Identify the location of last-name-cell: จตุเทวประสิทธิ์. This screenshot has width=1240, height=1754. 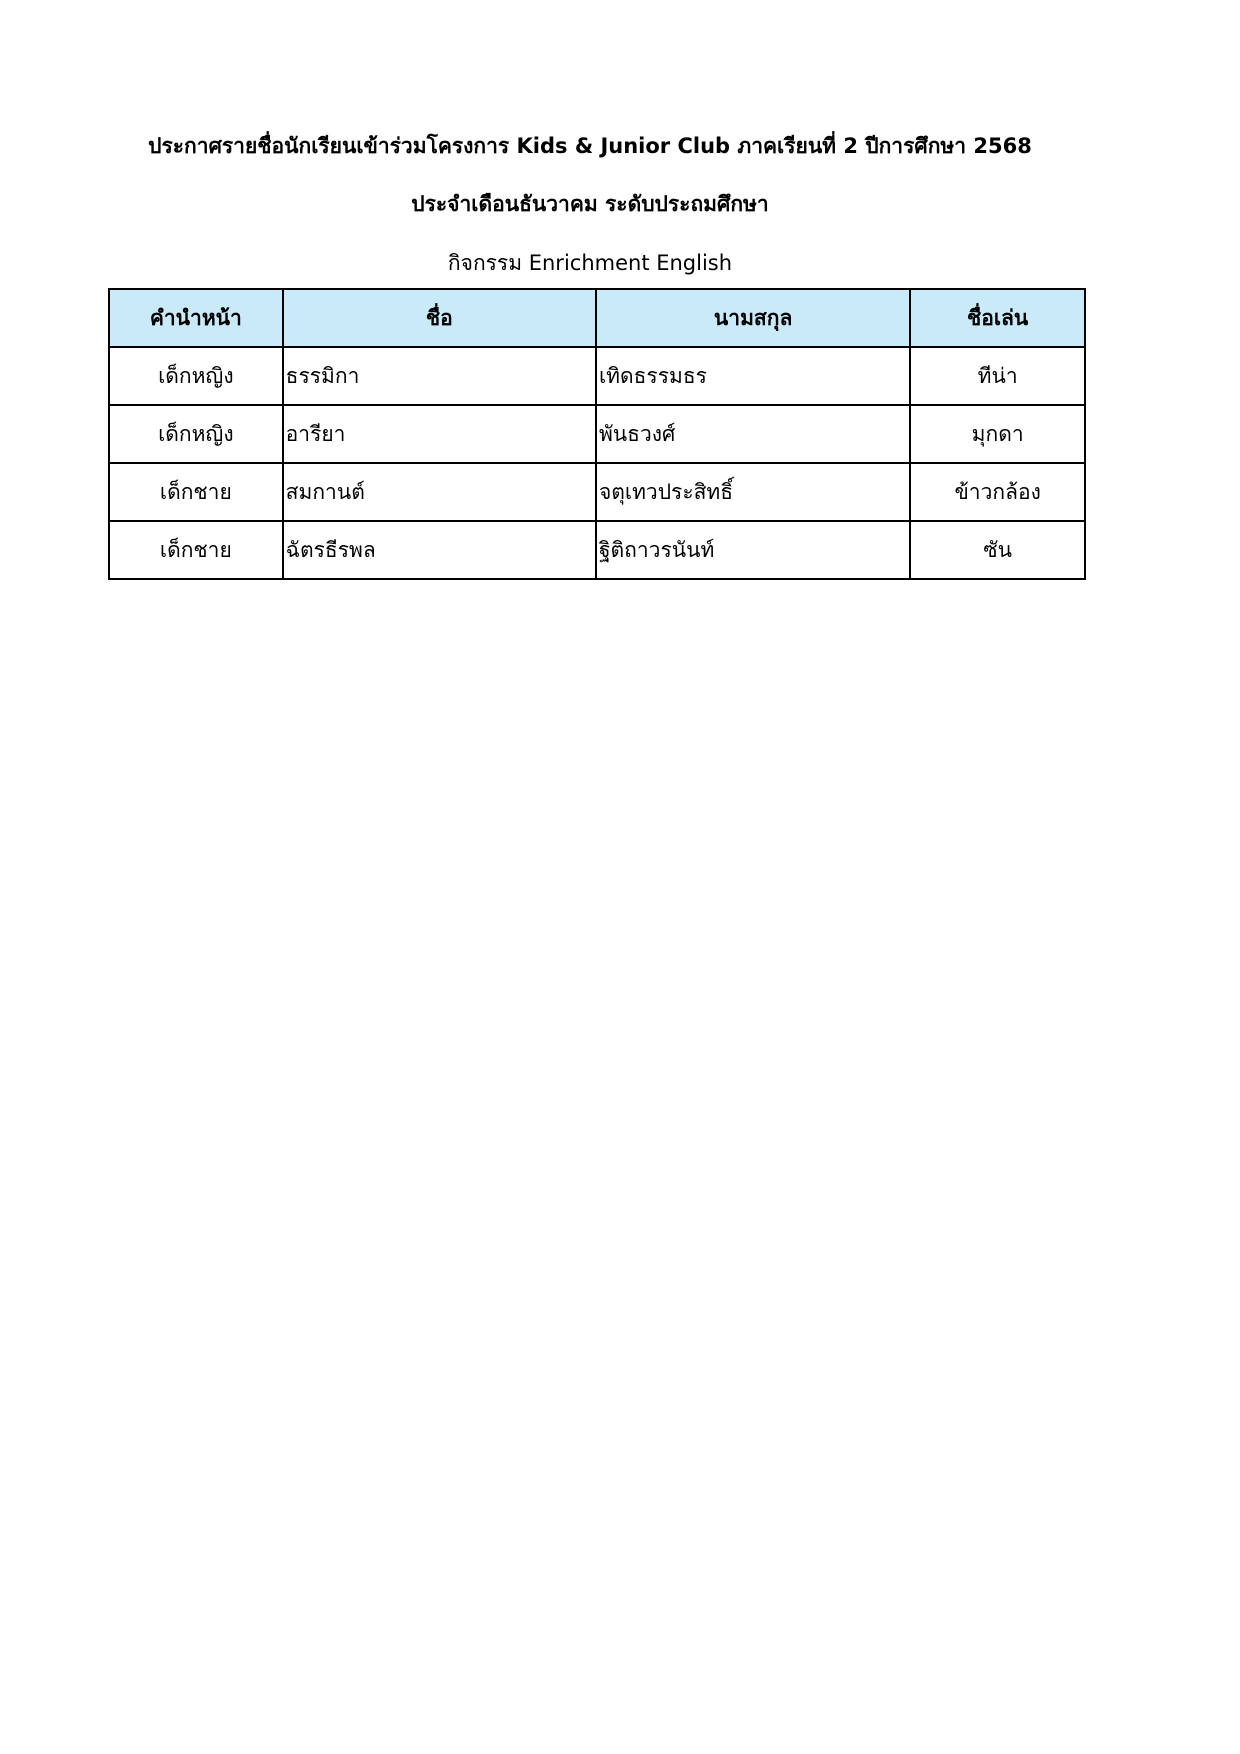
(753, 492).